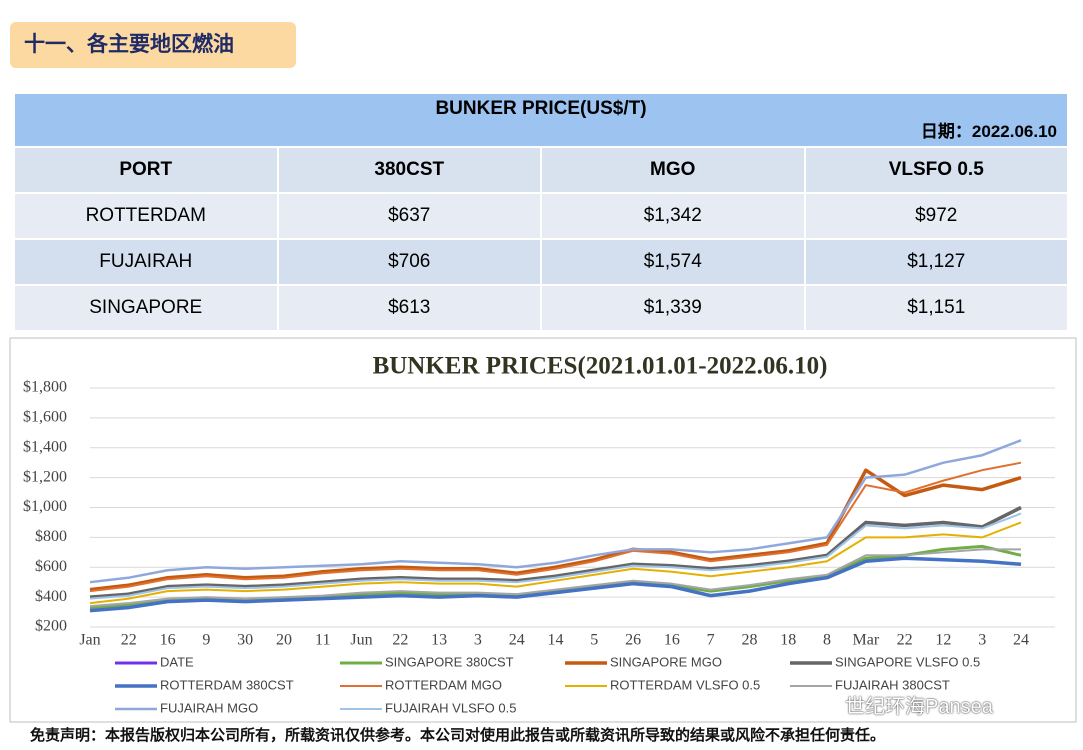 Image resolution: width=1083 pixels, height=750 pixels. I want to click on legend-label: SINGAPORE MGO, so click(666, 661).